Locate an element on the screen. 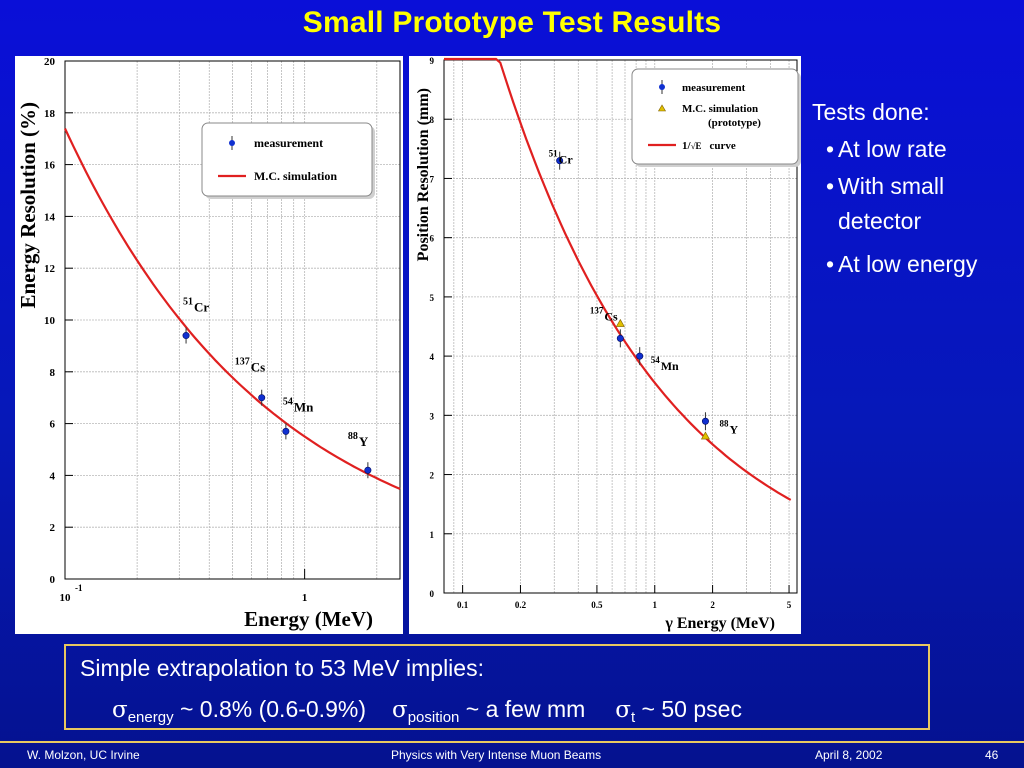 This screenshot has width=1024, height=768. x-tick-exponent: -1 is located at coordinates (79, 588).